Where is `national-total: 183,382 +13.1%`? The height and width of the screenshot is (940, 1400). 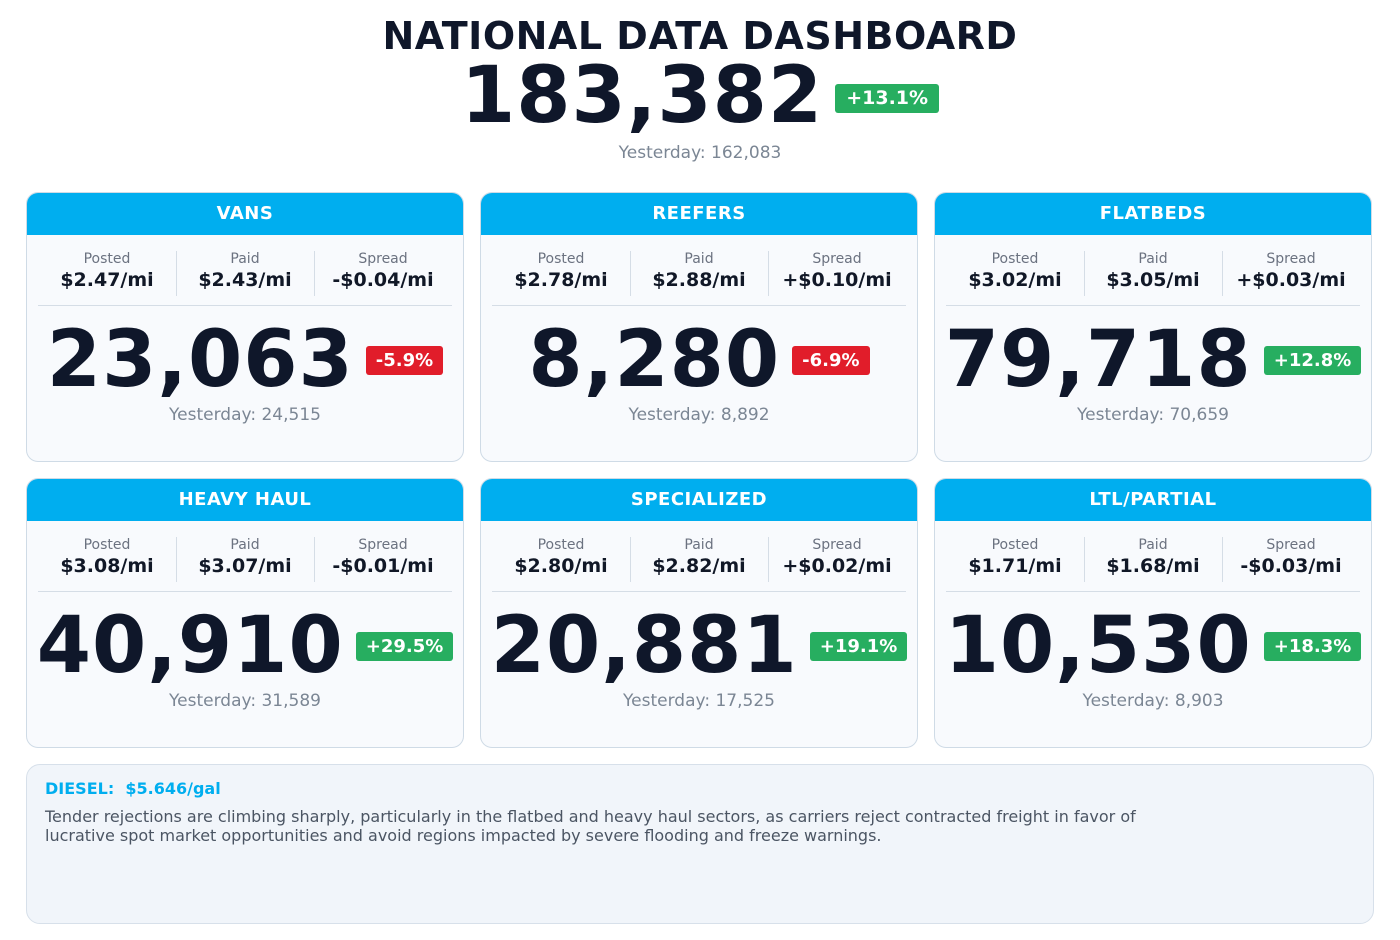
national-total: 183,382 +13.1% is located at coordinates (700, 96).